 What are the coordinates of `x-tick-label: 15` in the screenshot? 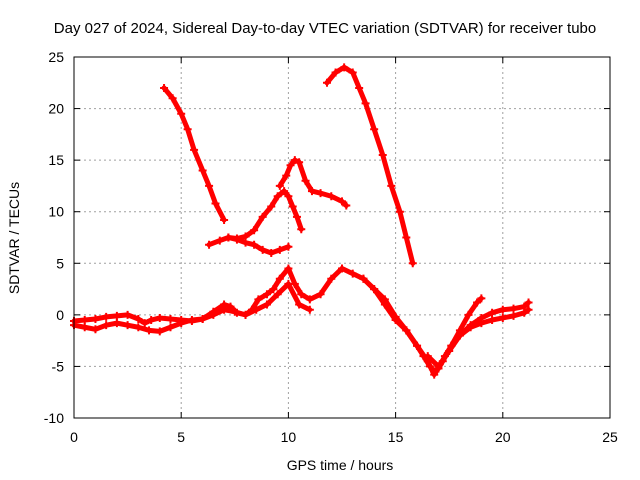 It's located at (396, 437).